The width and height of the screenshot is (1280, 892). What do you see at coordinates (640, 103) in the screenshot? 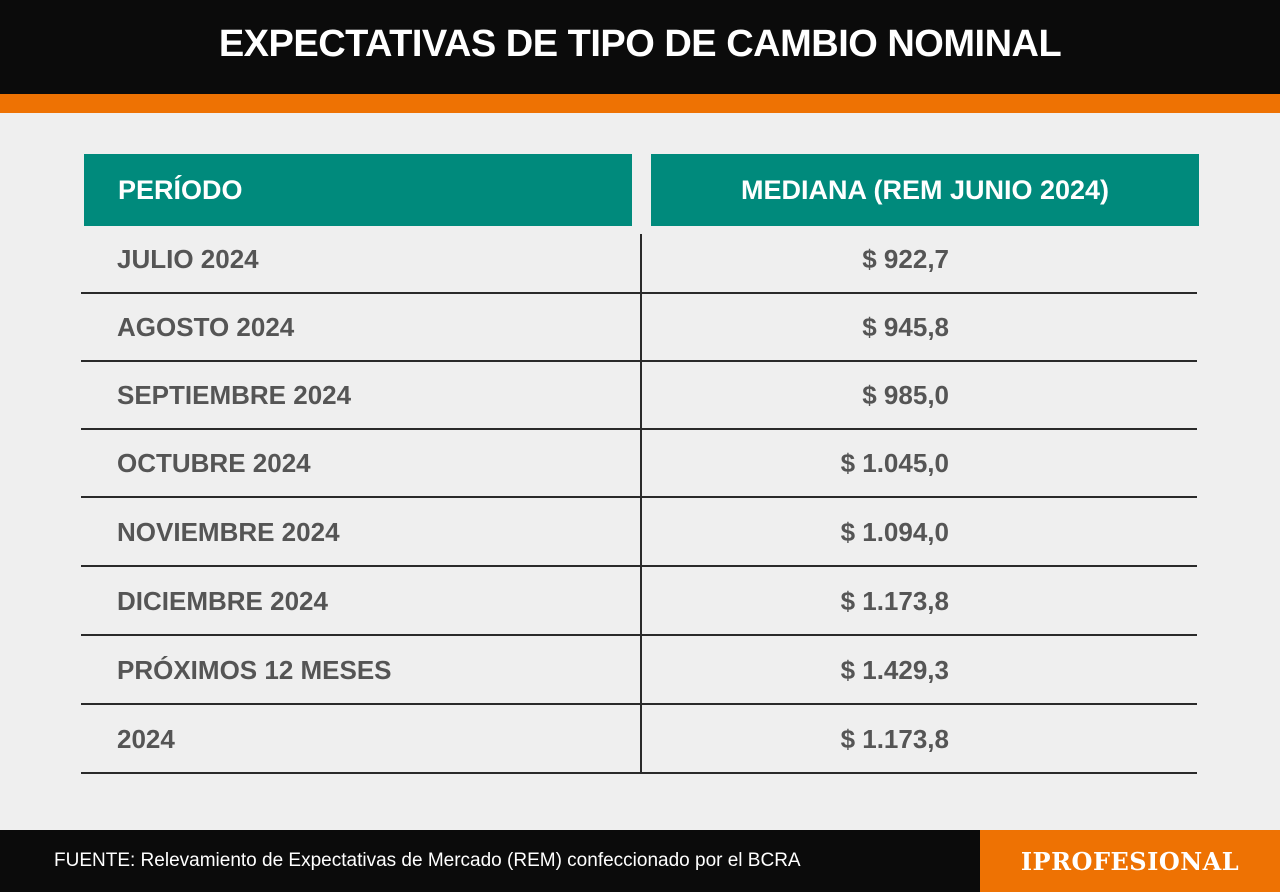
I see `accent-strip` at bounding box center [640, 103].